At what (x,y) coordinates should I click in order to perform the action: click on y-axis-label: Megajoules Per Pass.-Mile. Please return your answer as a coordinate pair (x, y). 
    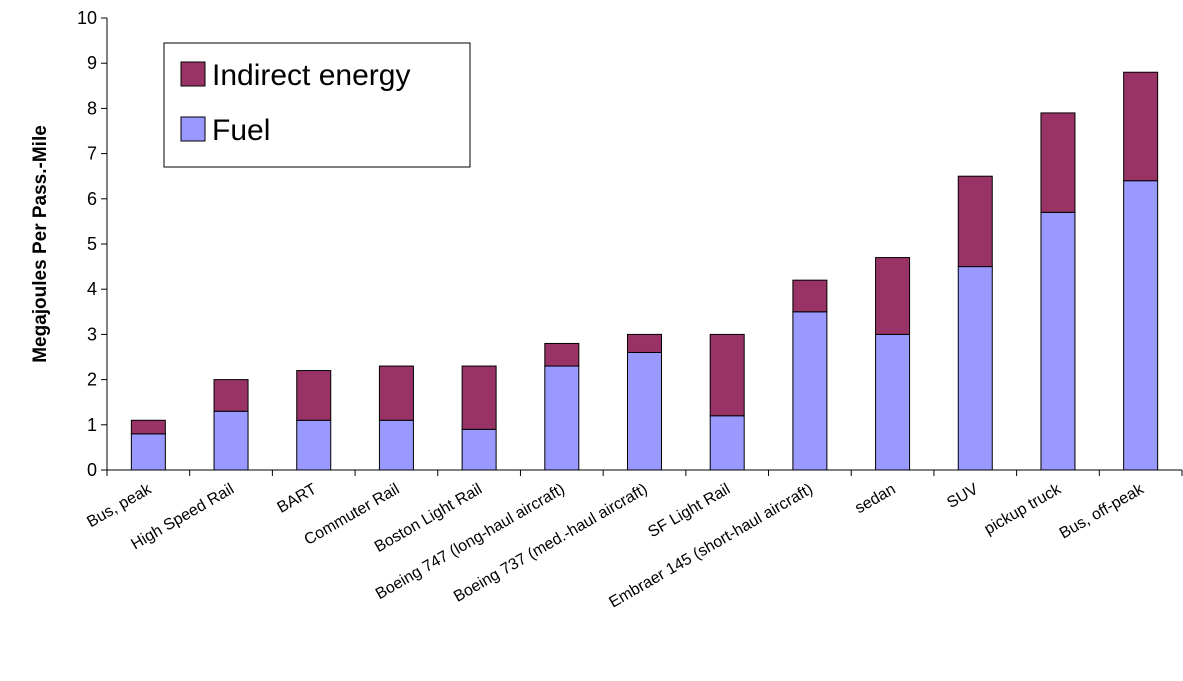
    Looking at the image, I should click on (40, 244).